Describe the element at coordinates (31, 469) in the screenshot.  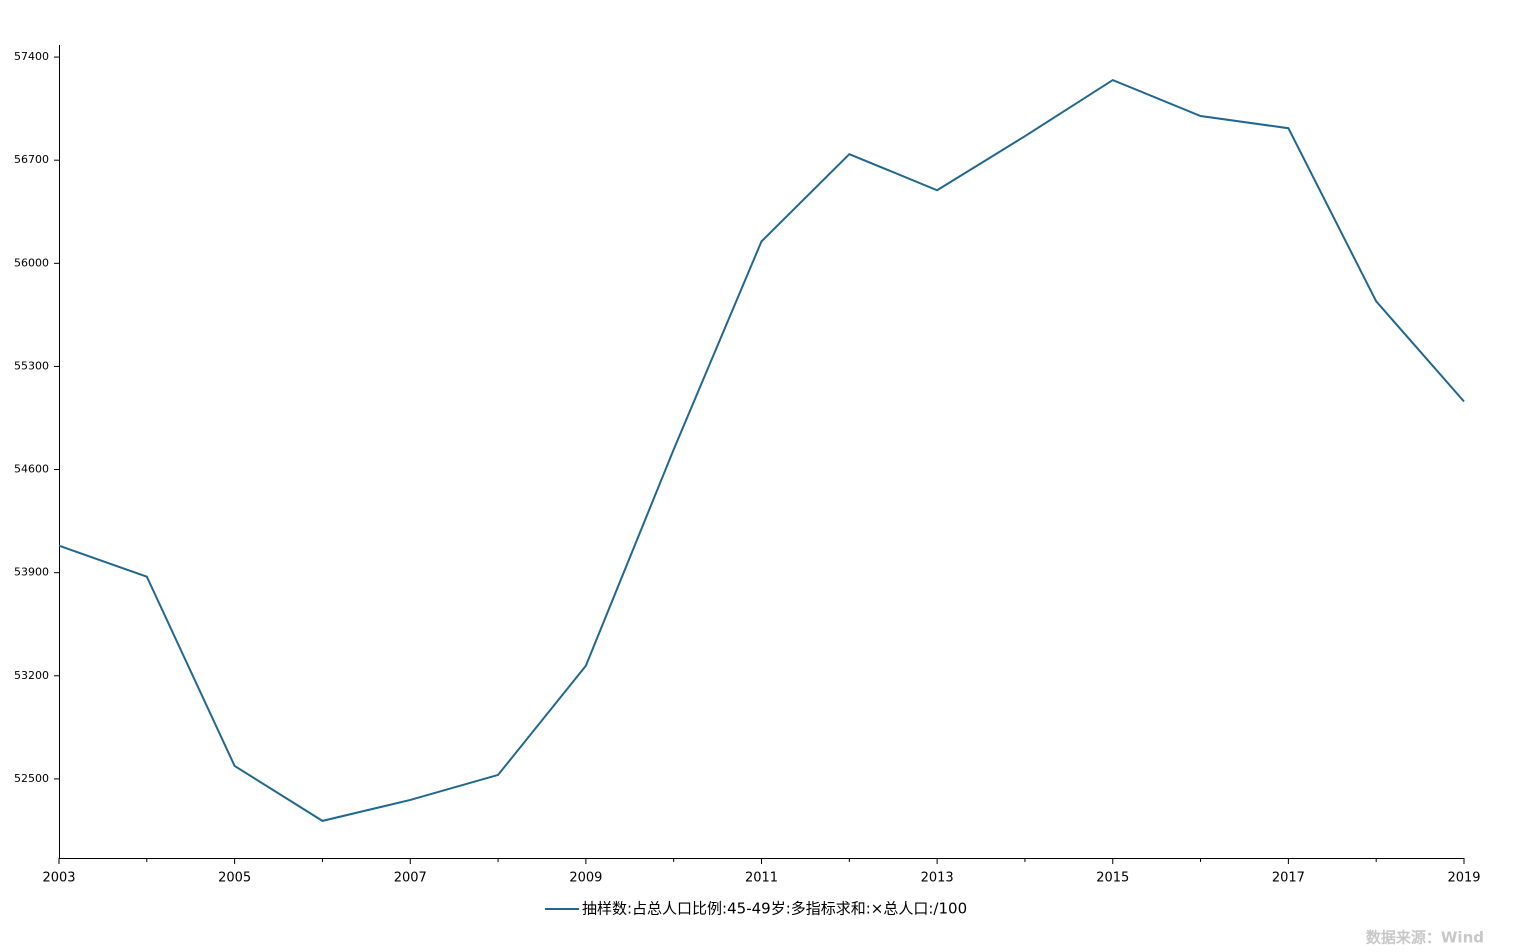
I see `y-tick-label: 54600` at that location.